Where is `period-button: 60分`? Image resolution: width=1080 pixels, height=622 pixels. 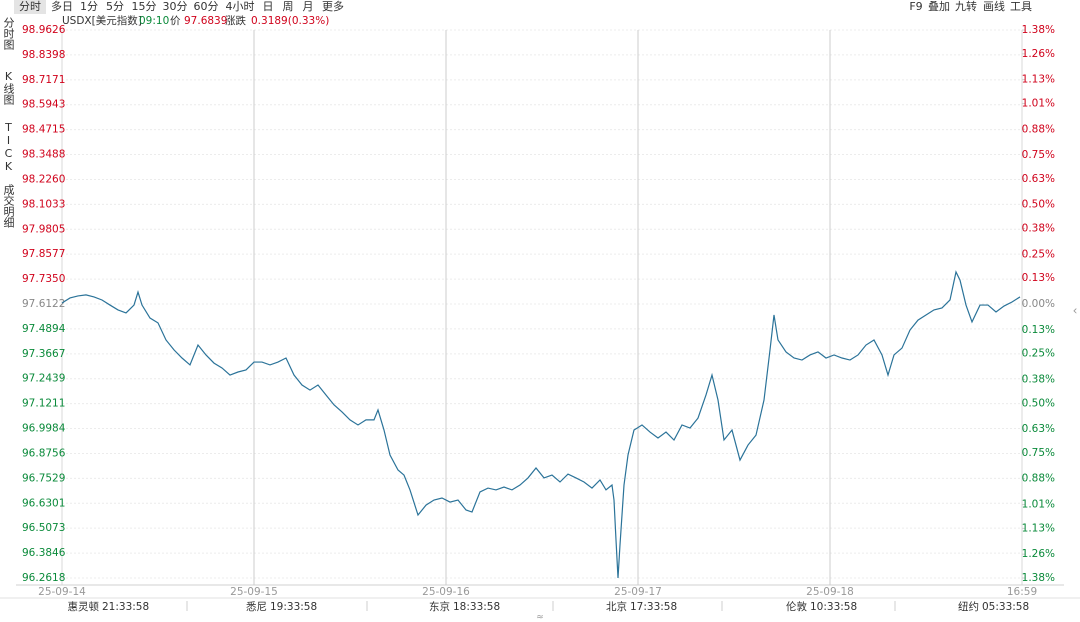 period-button: 60分 is located at coordinates (206, 6).